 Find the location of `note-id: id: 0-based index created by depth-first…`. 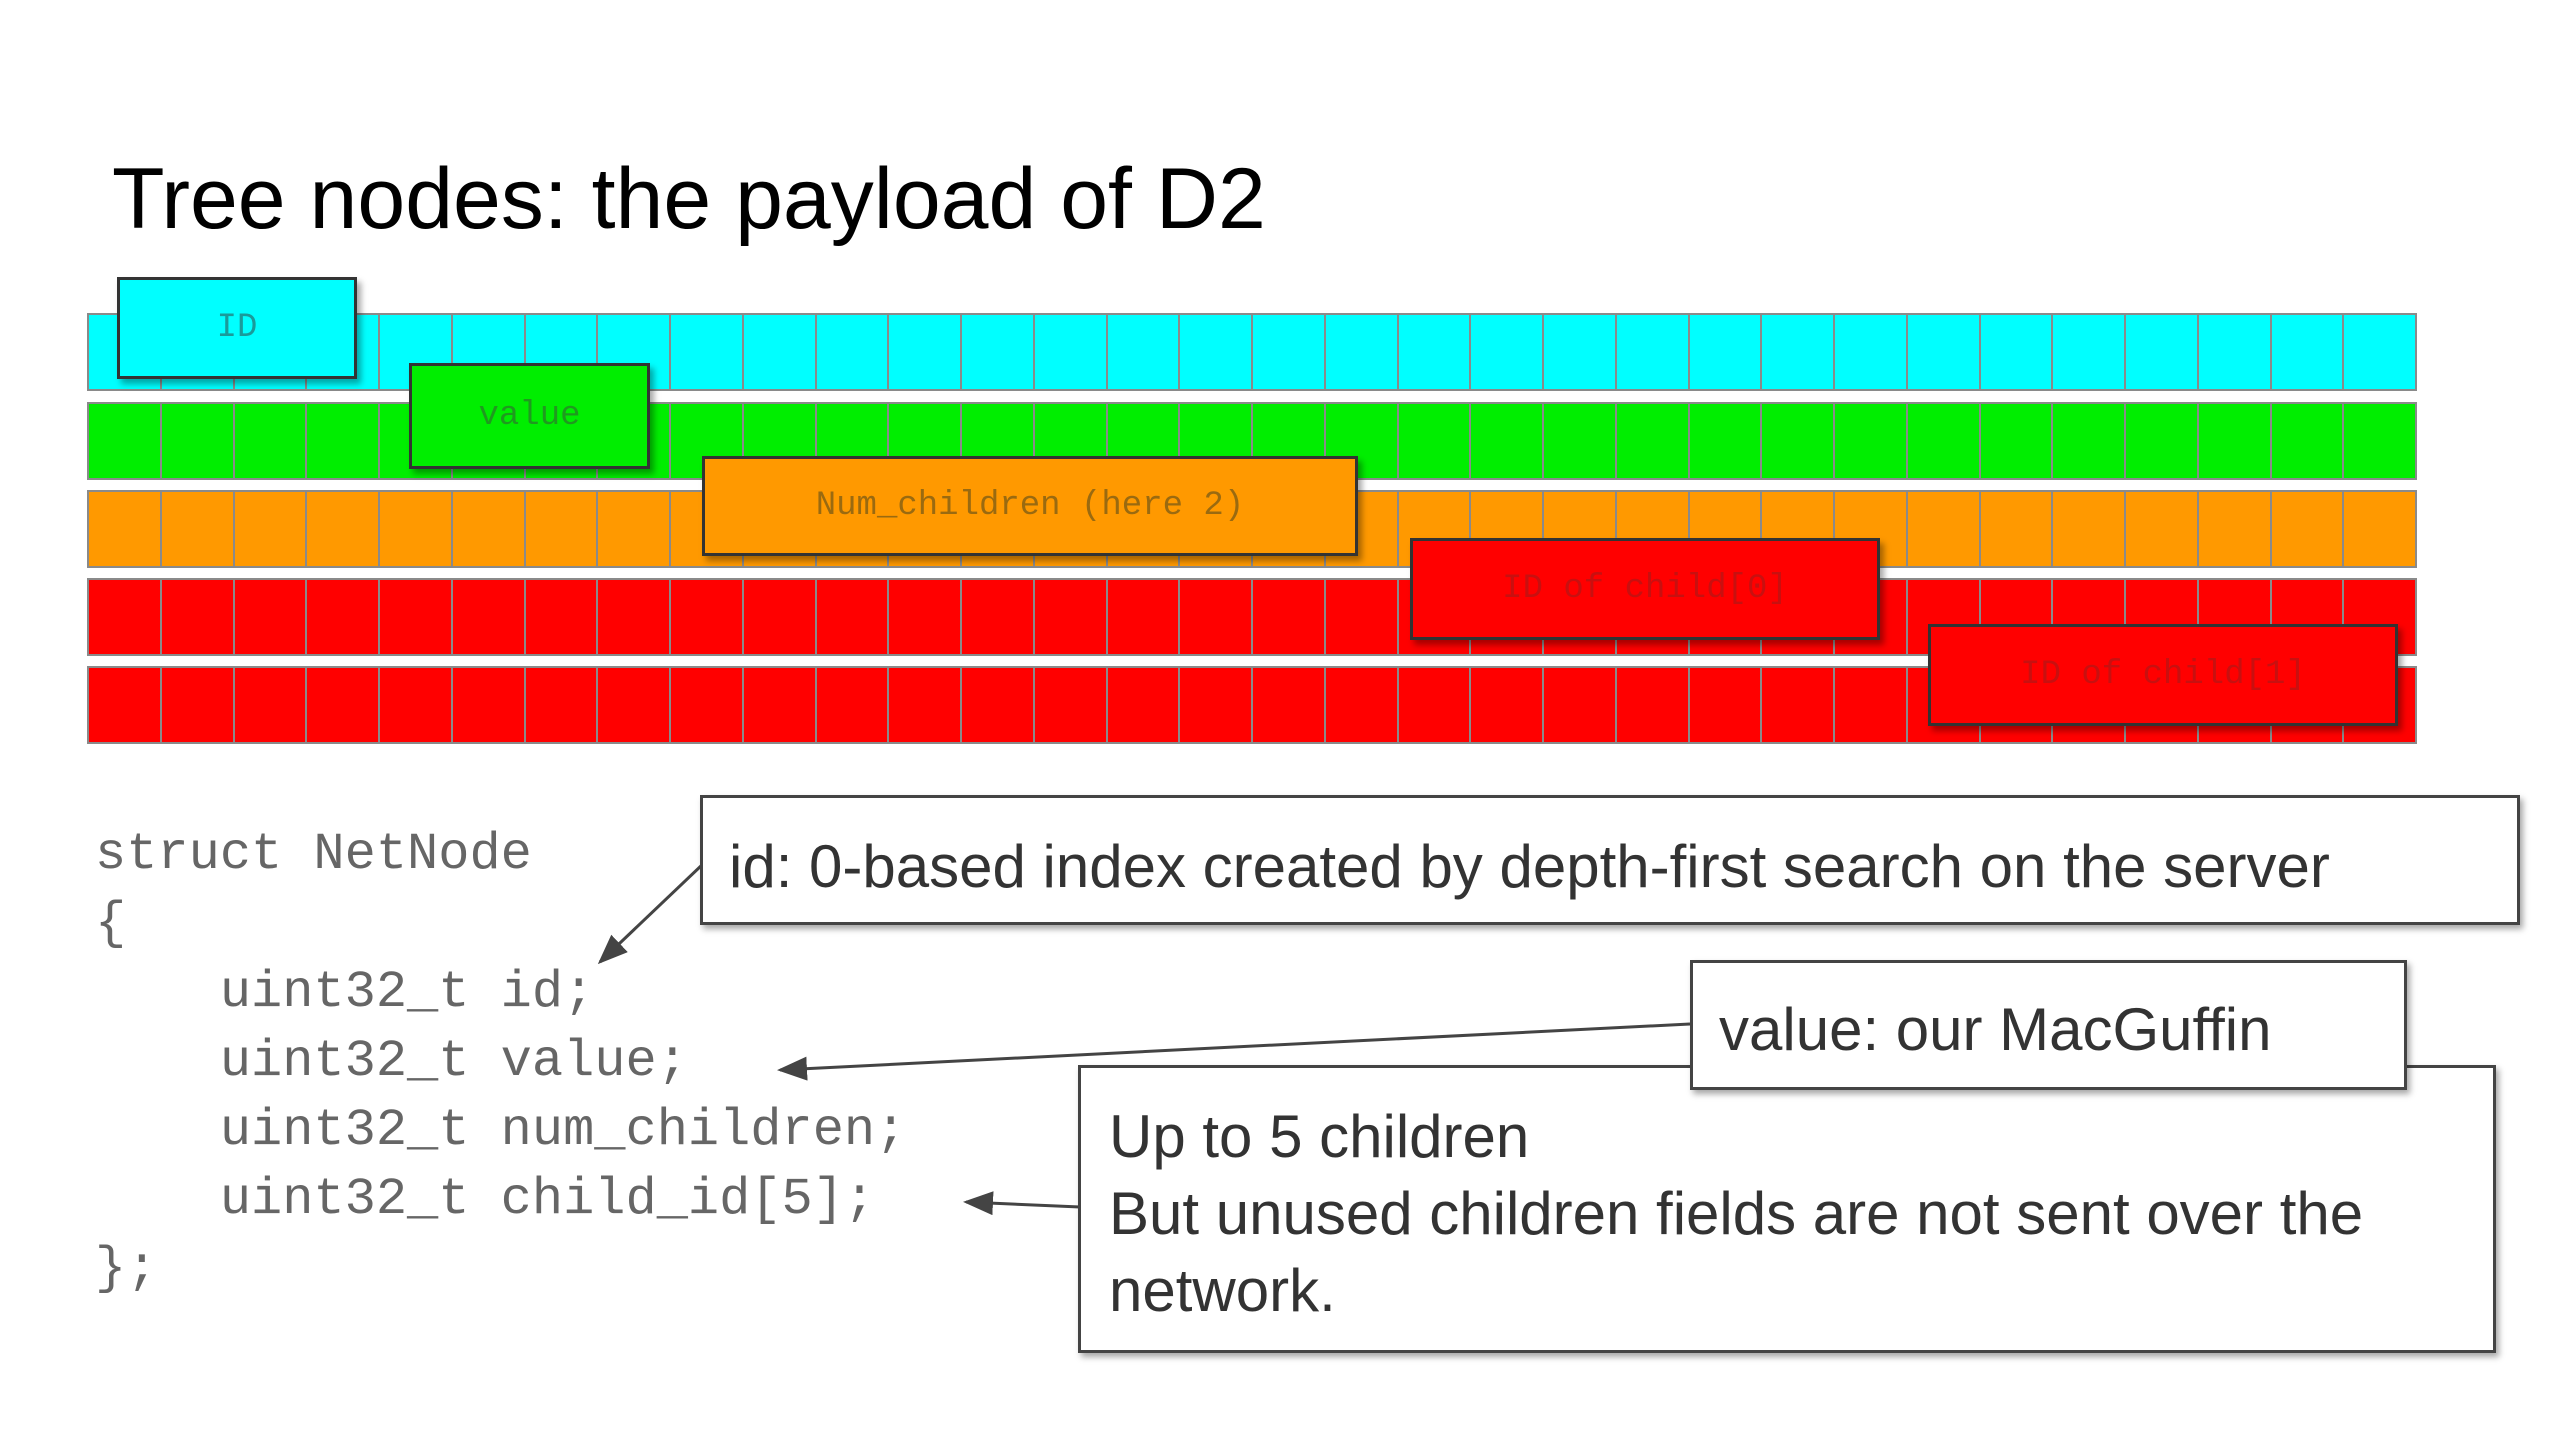

note-id: id: 0-based index created by depth-first… is located at coordinates (1610, 860).